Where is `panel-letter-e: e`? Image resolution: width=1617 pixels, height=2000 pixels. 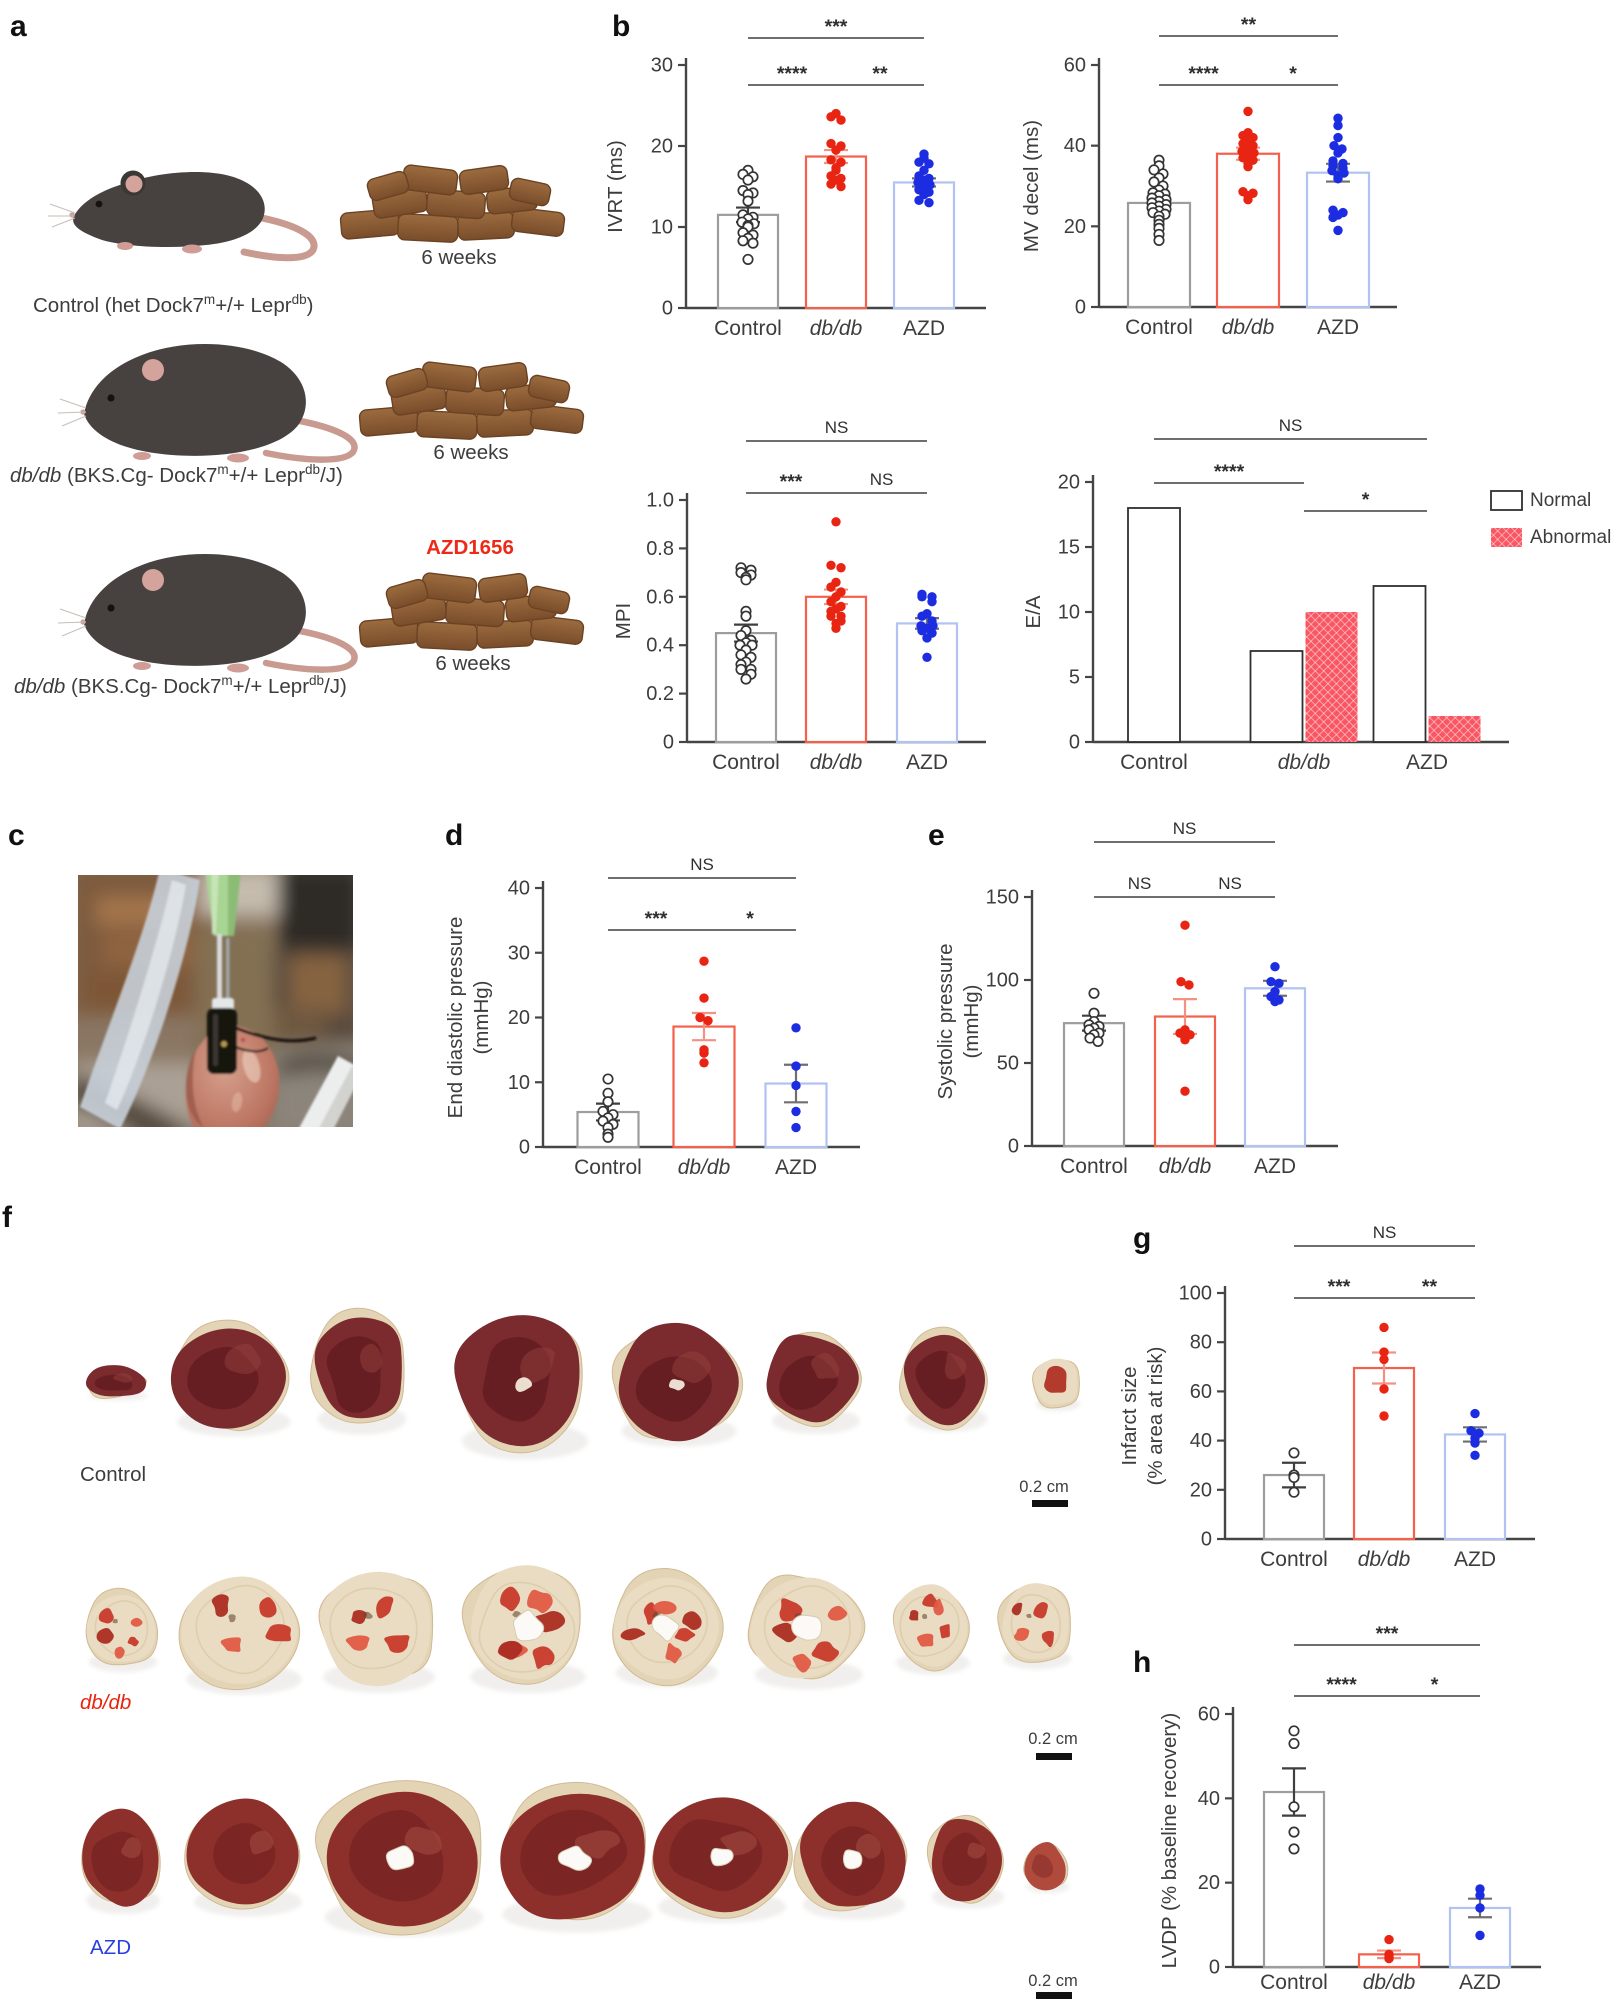
panel-letter-e: e is located at coordinates (936, 835).